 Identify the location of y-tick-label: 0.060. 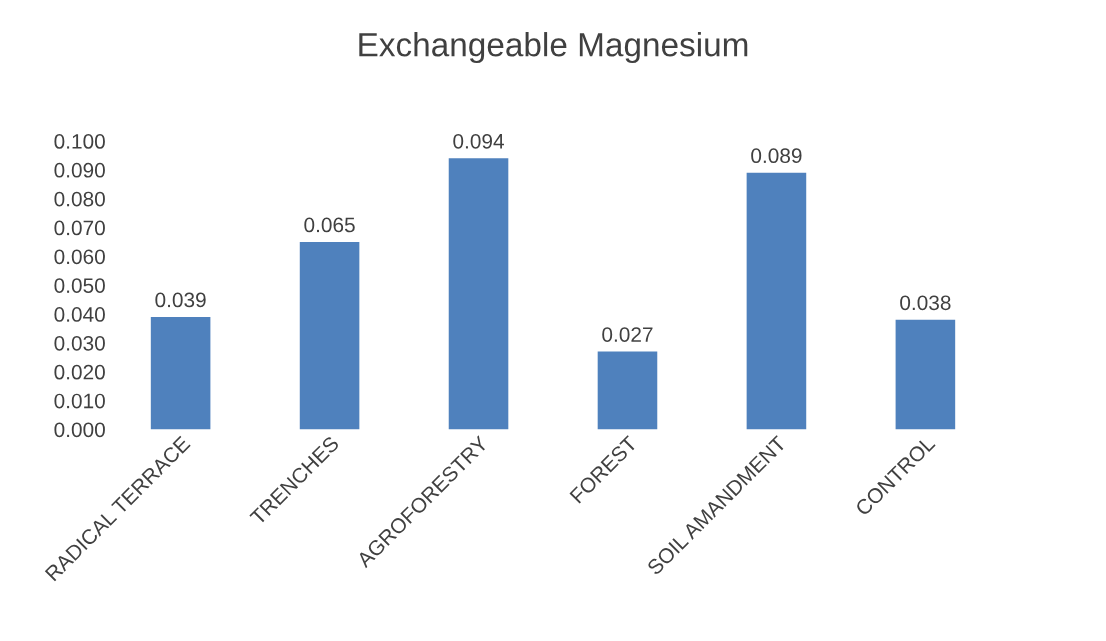
(79, 257).